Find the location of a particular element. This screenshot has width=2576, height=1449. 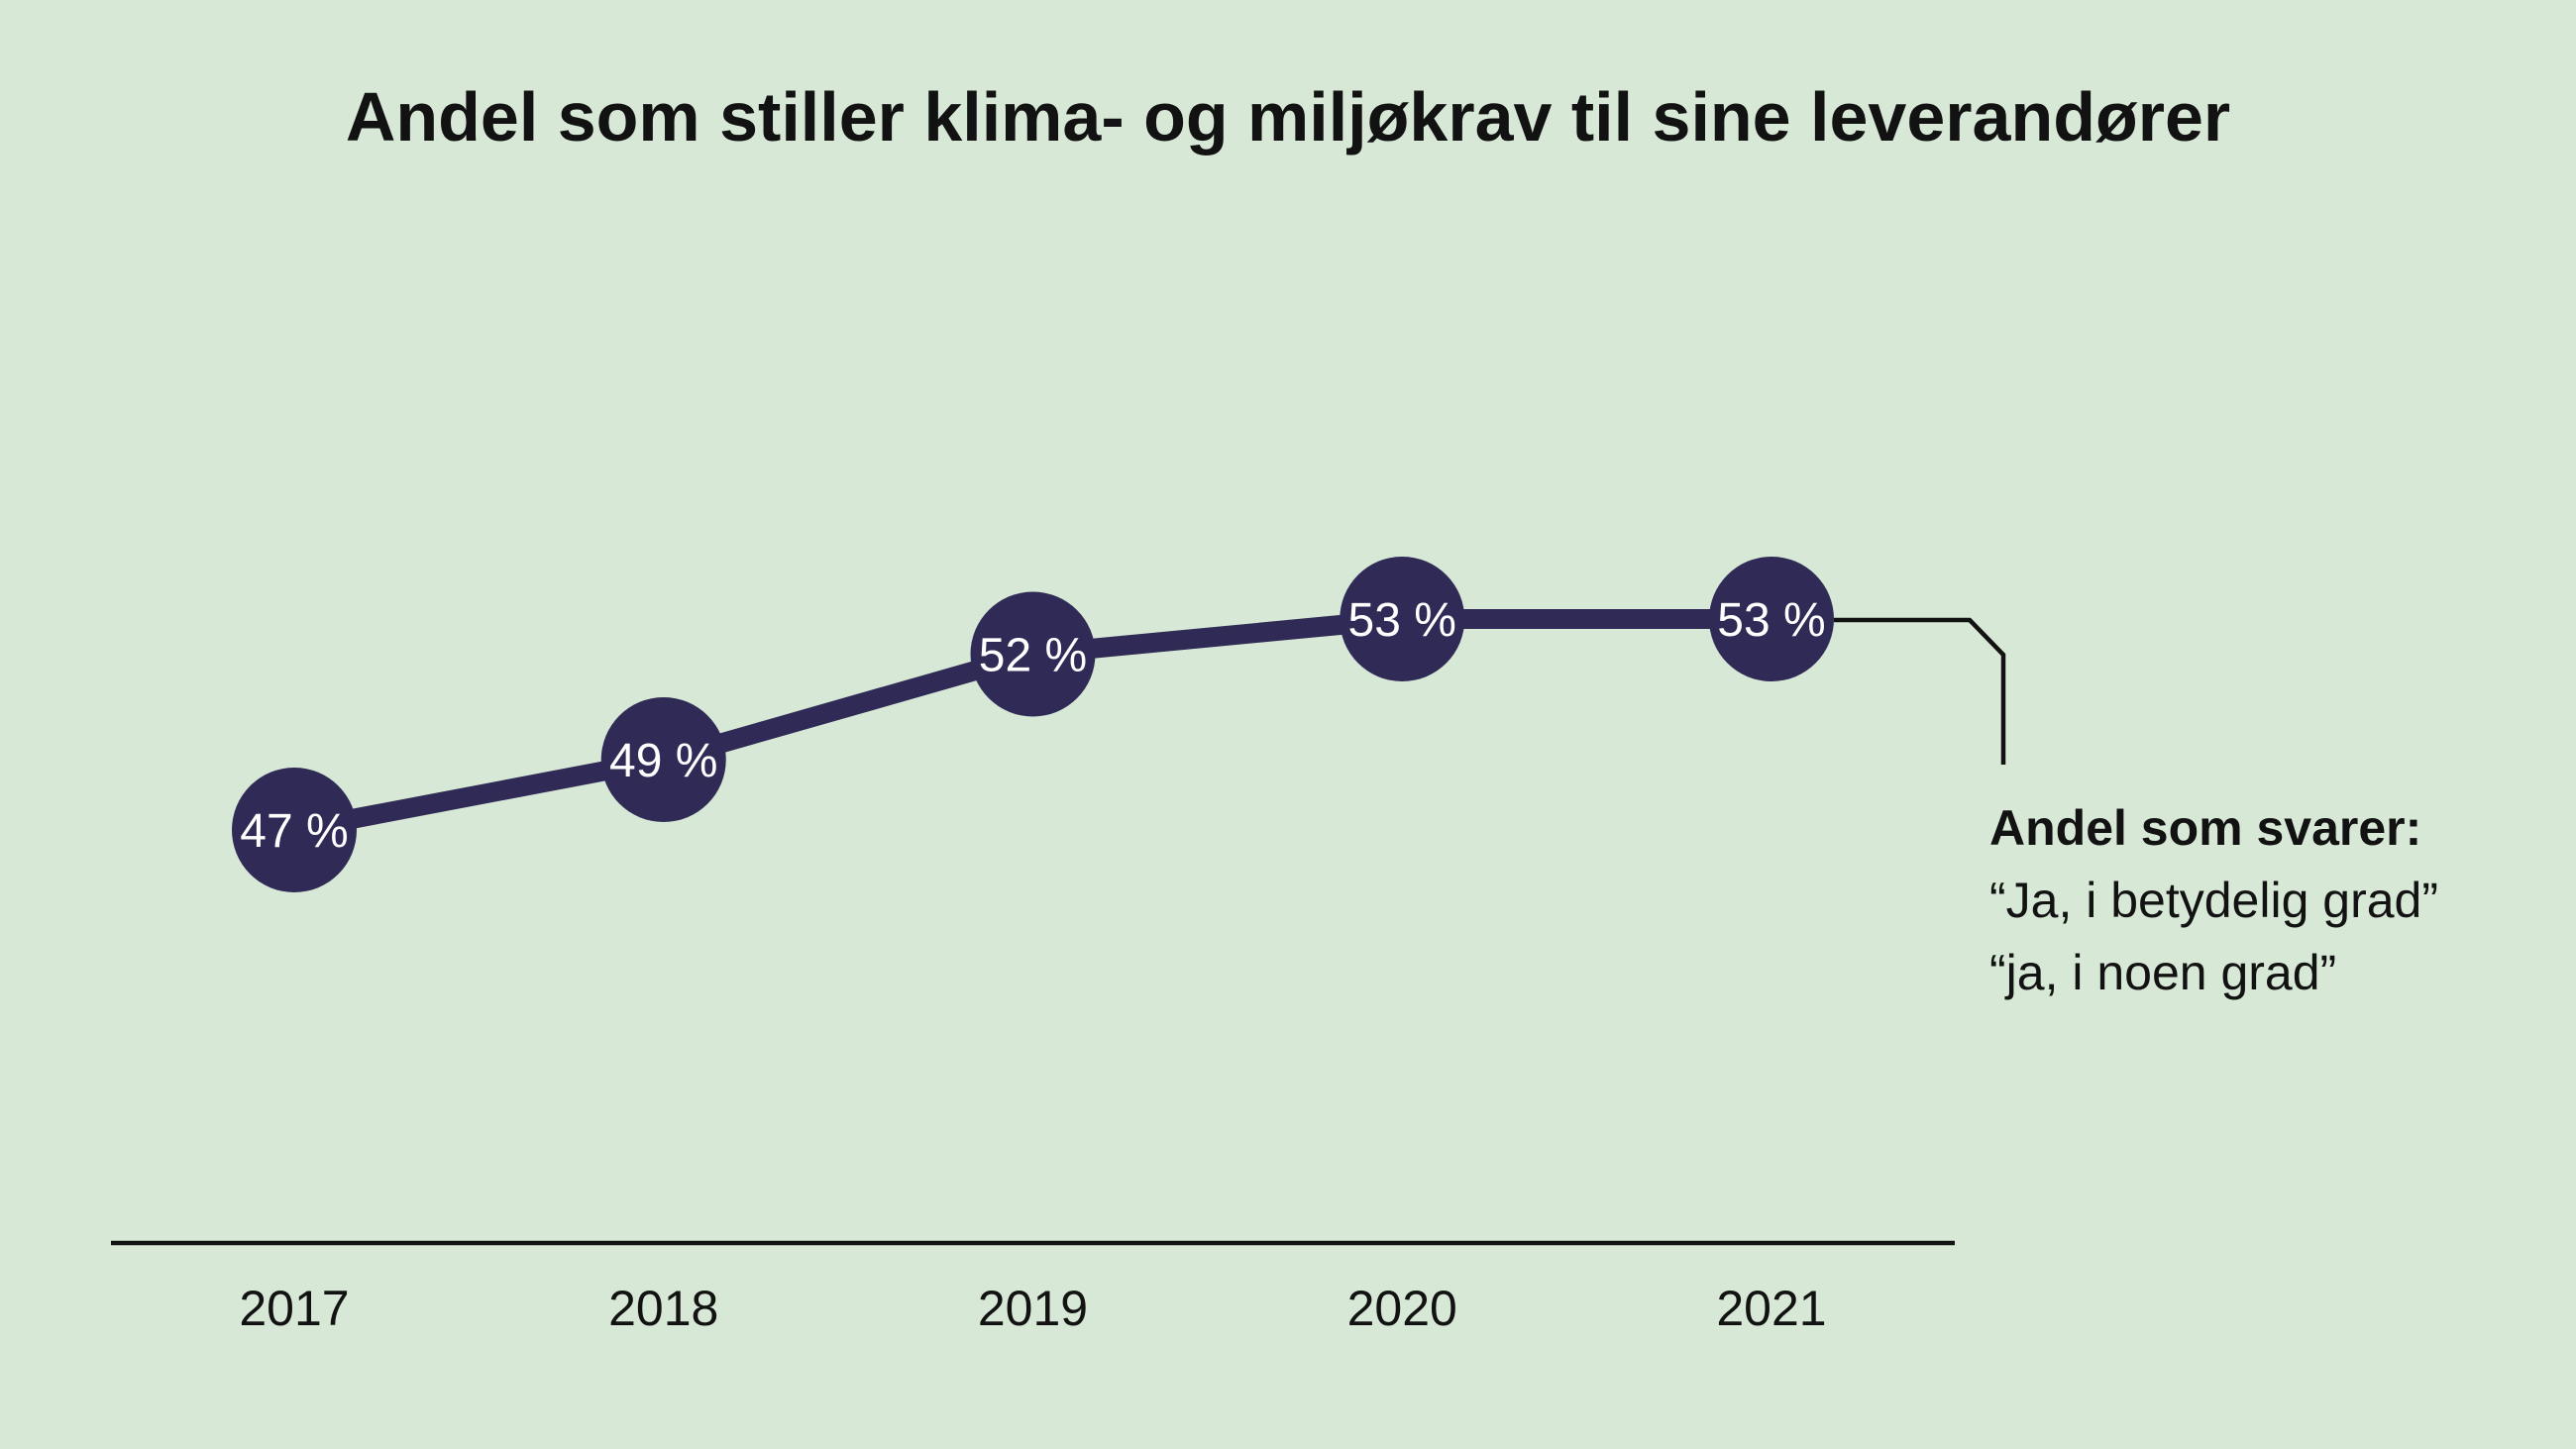

data-point-2017 is located at coordinates (295, 830).